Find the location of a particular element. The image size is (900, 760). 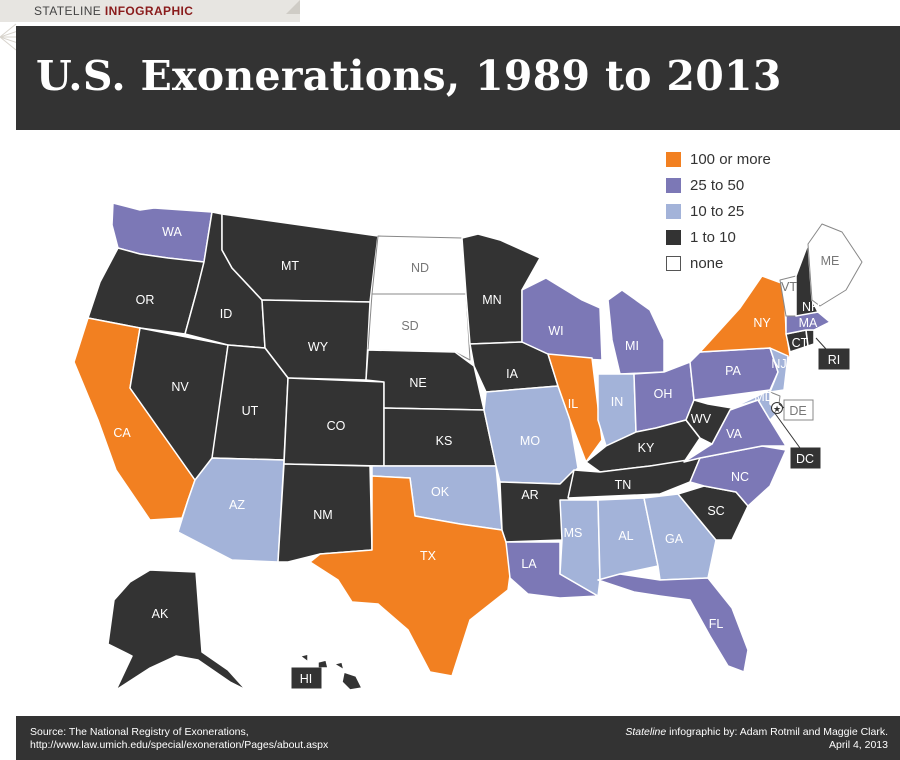

callout-DE: DE is located at coordinates (798, 410).